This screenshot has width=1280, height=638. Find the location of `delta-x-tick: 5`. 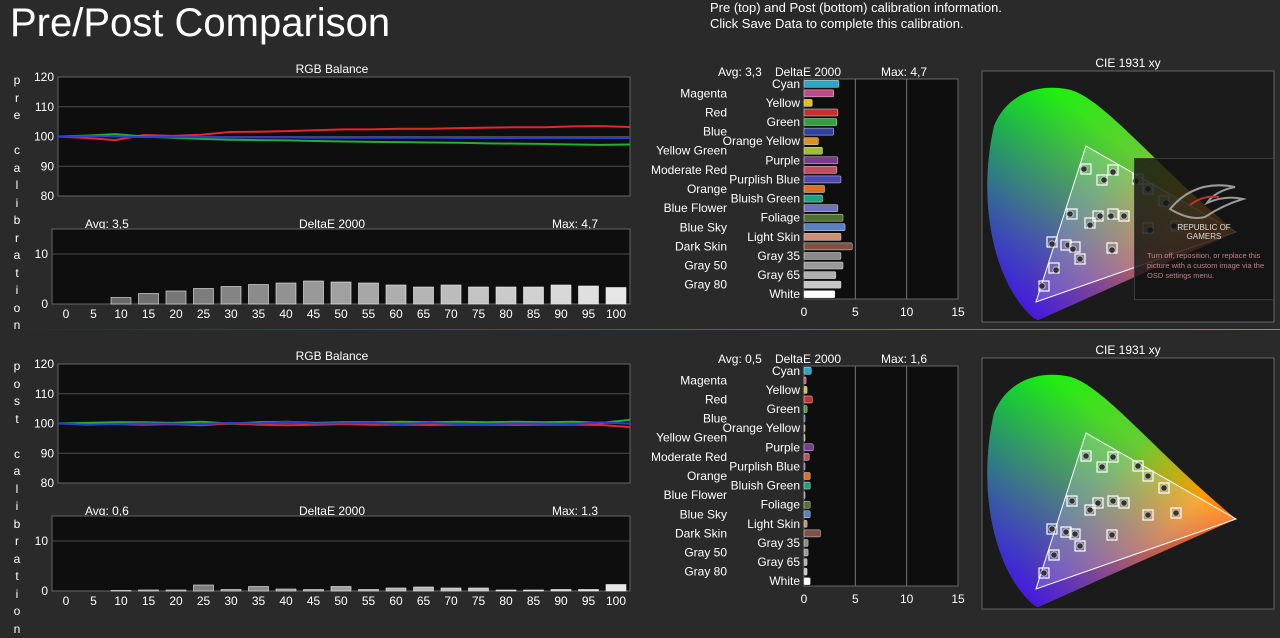

delta-x-tick: 5 is located at coordinates (93, 601).